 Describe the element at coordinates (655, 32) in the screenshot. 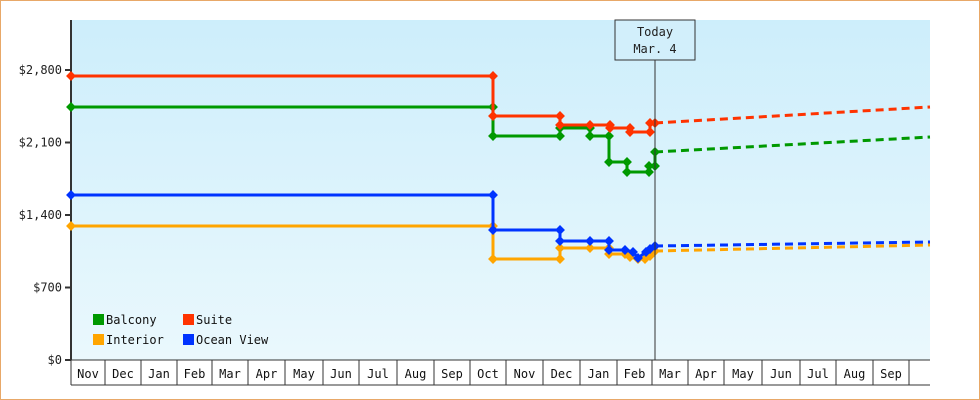

I see `today-label: Today` at that location.